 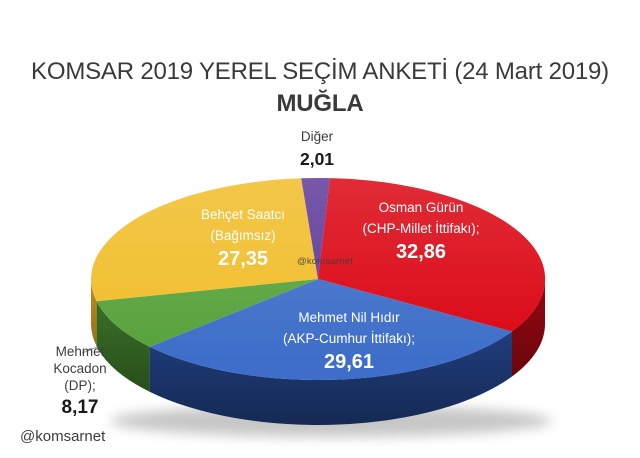 What do you see at coordinates (243, 258) in the screenshot?
I see `slice-label-behcet-saatci-value: 27,35` at bounding box center [243, 258].